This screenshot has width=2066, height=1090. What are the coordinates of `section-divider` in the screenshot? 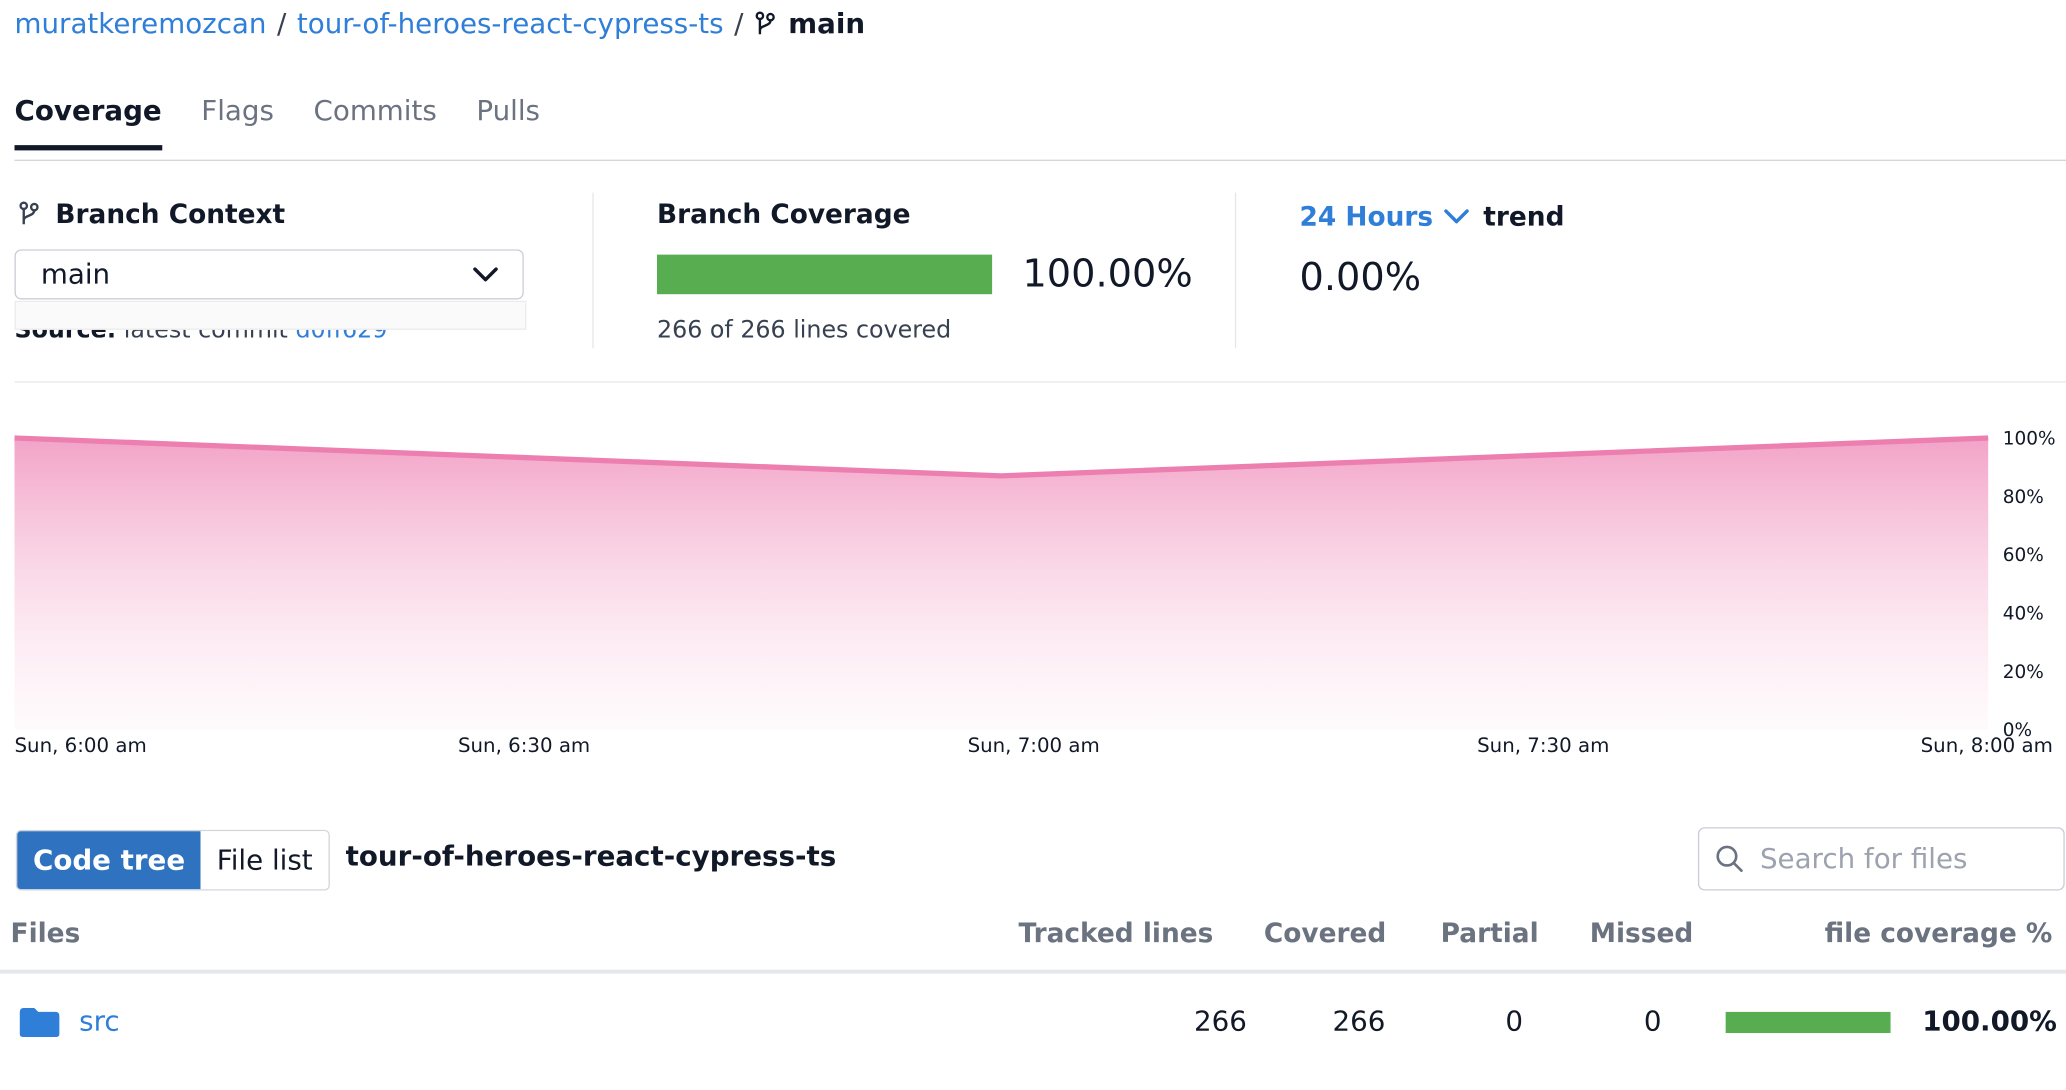 It's located at (1040, 382).